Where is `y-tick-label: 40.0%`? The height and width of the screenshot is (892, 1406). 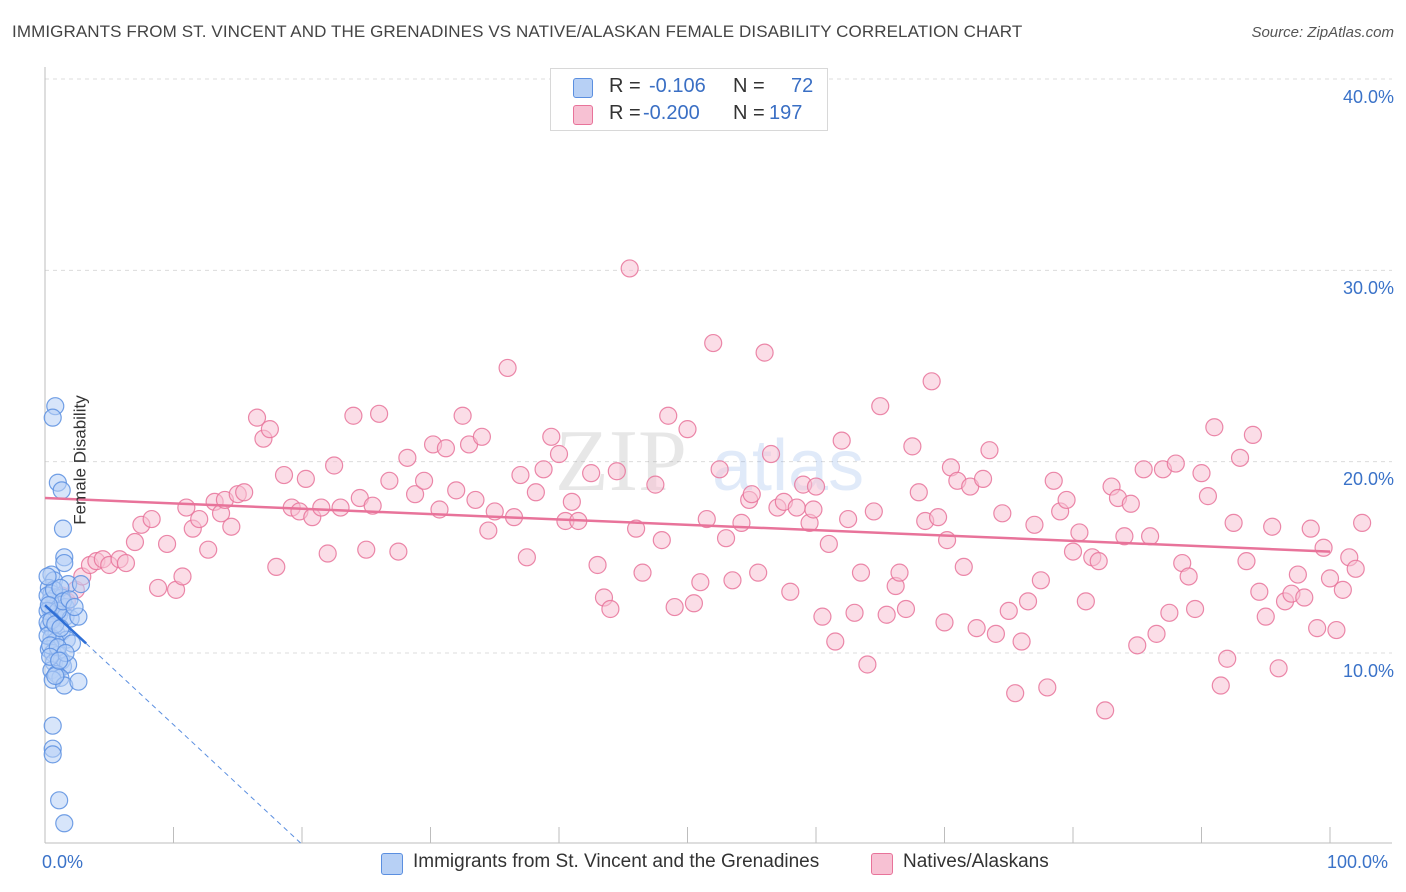 y-tick-label: 40.0% is located at coordinates (1368, 97).